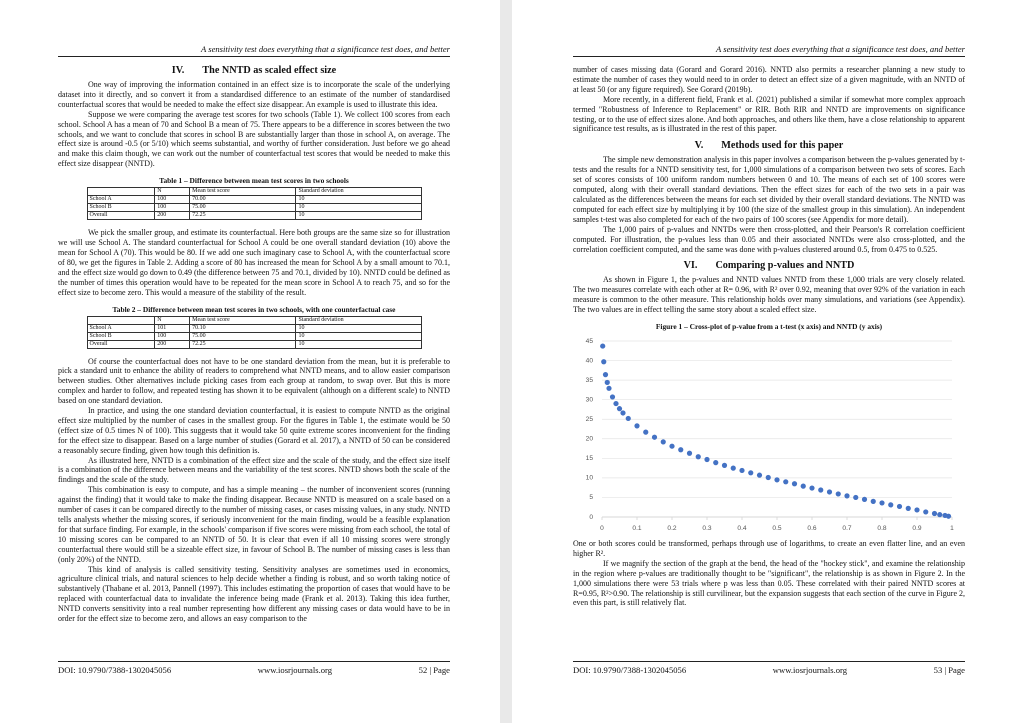 The width and height of the screenshot is (1024, 723). What do you see at coordinates (172, 328) in the screenshot?
I see `table-cell: 101` at bounding box center [172, 328].